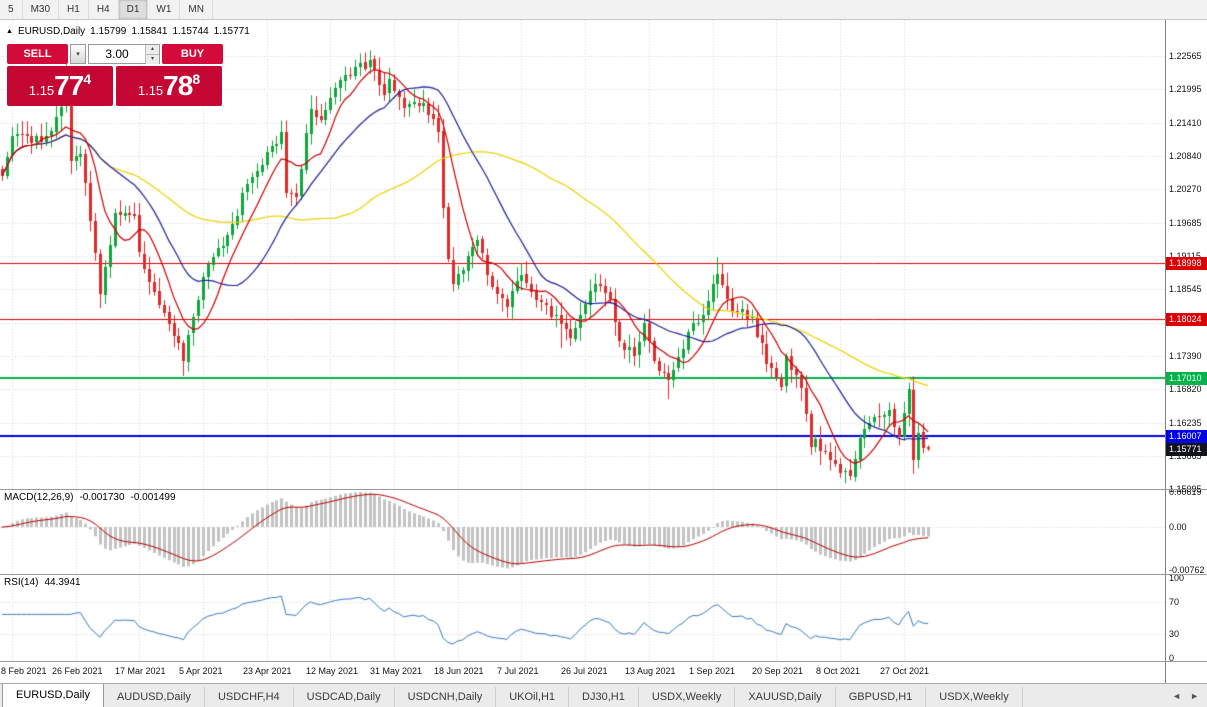  I want to click on date-tick-label: 1 Sep 2021, so click(712, 671).